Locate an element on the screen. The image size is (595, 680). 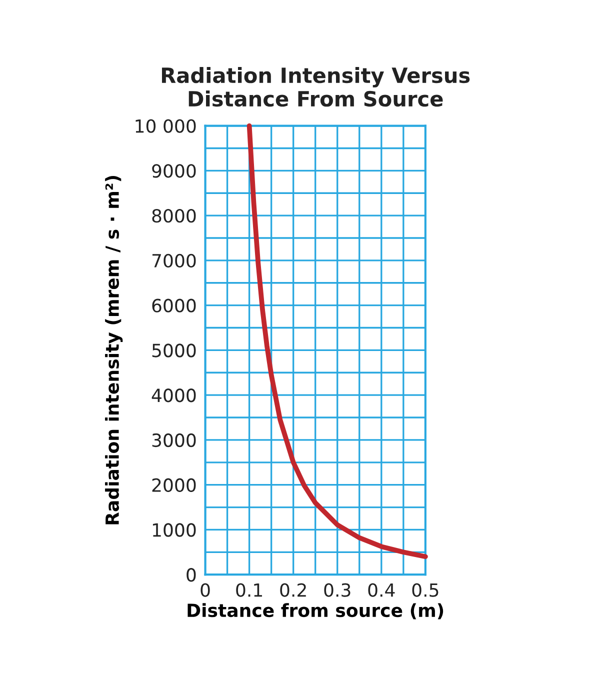
y-tick-label: 0 is located at coordinates (191, 575).